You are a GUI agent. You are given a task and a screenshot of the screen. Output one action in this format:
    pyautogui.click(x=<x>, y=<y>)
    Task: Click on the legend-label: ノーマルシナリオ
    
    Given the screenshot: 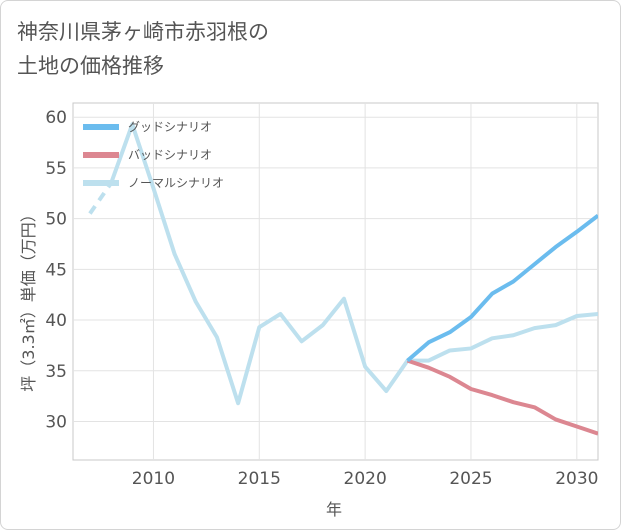 What is the action you would take?
    pyautogui.click(x=176, y=183)
    